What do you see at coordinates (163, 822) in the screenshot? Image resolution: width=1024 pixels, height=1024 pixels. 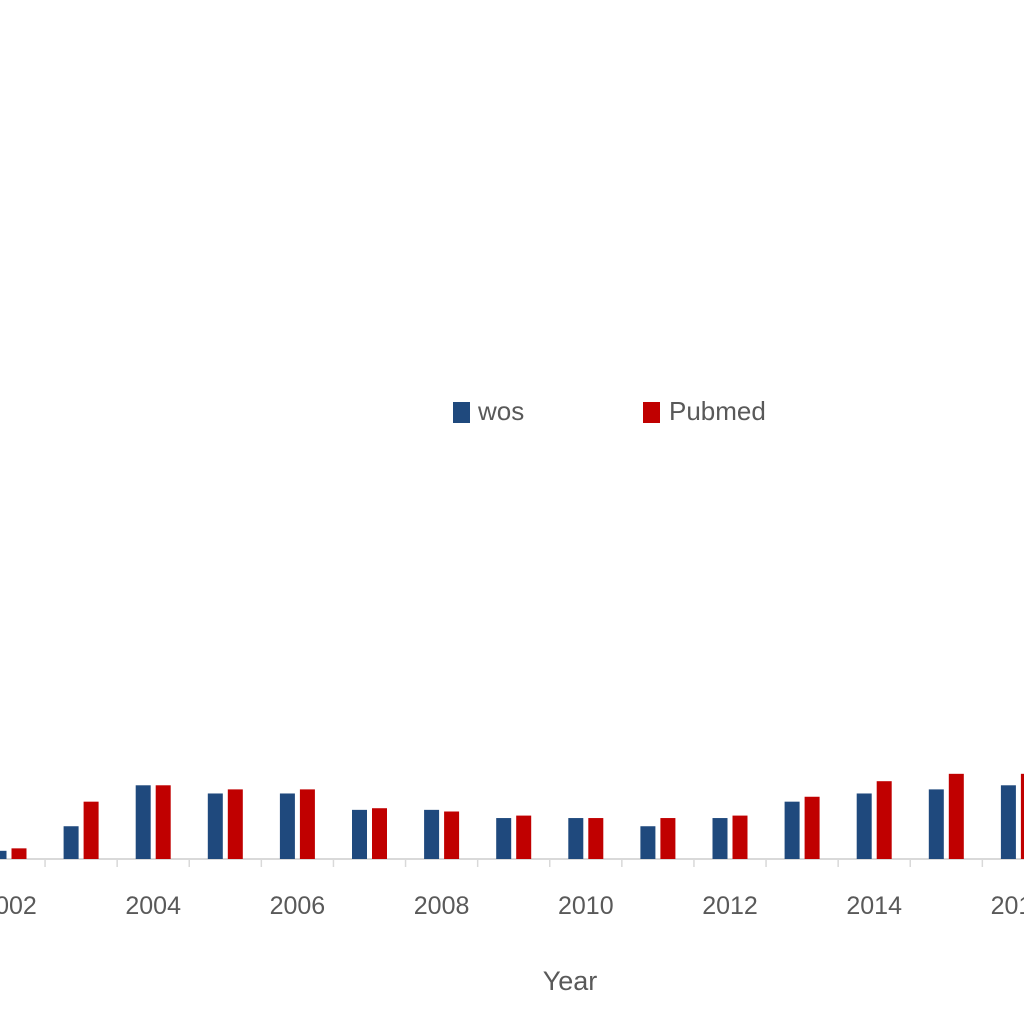 I see `bar-pubmed-2004` at bounding box center [163, 822].